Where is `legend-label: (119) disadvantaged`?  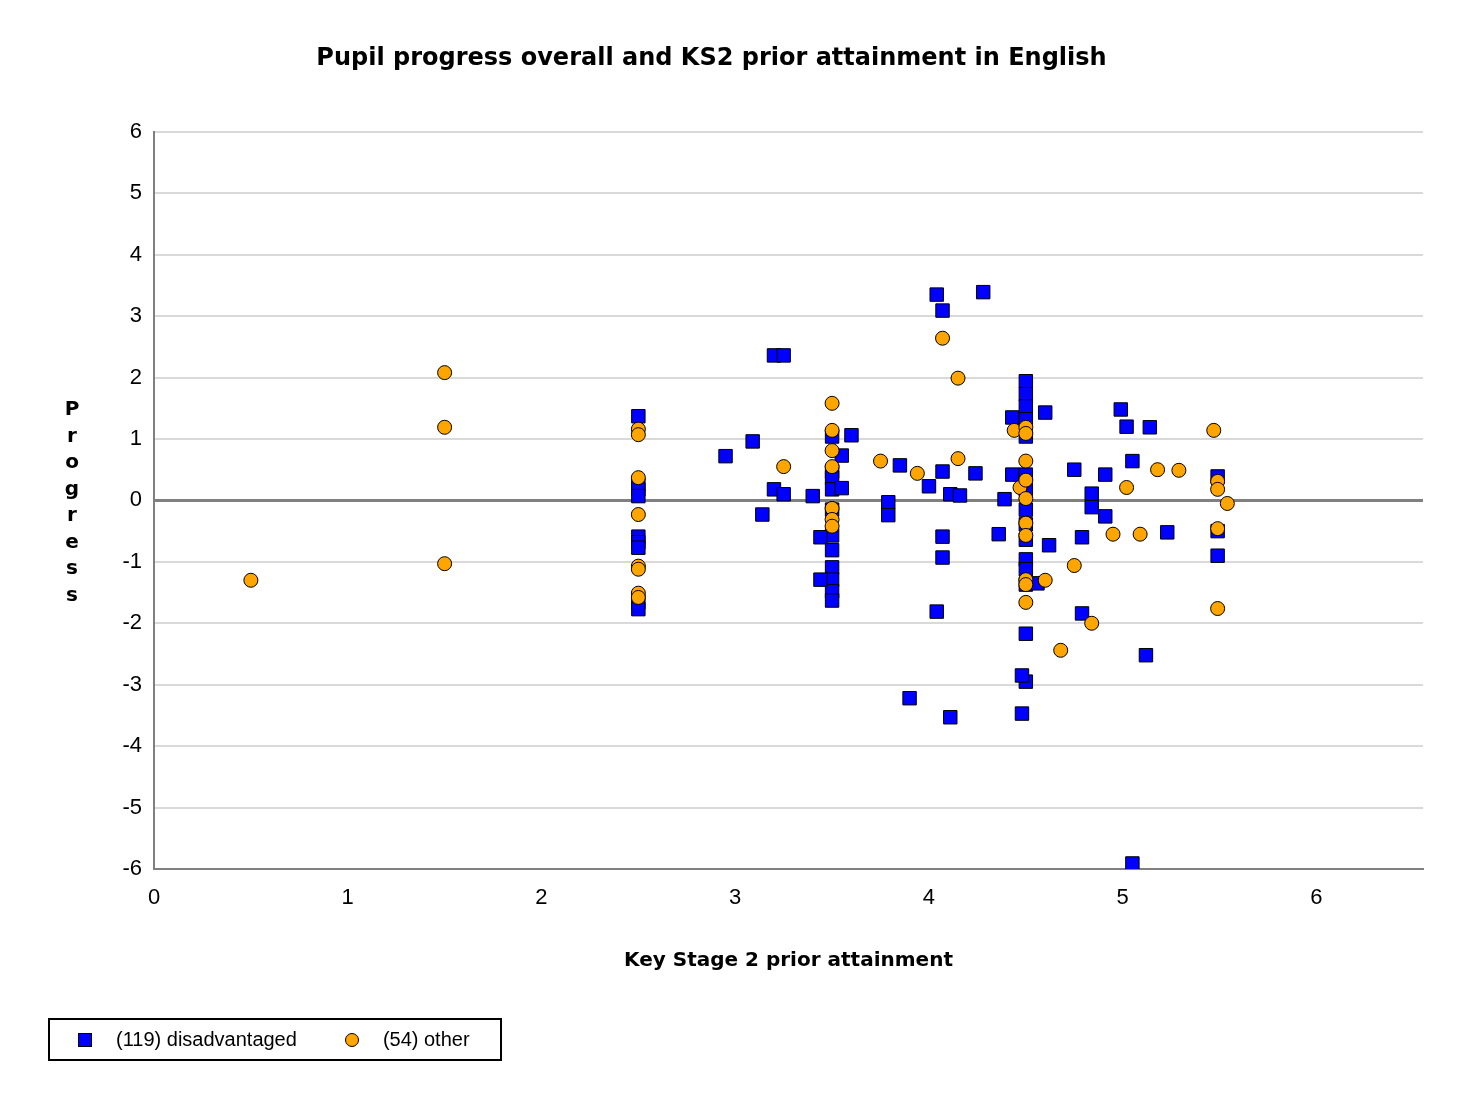
legend-label: (119) disadvantaged is located at coordinates (206, 1039).